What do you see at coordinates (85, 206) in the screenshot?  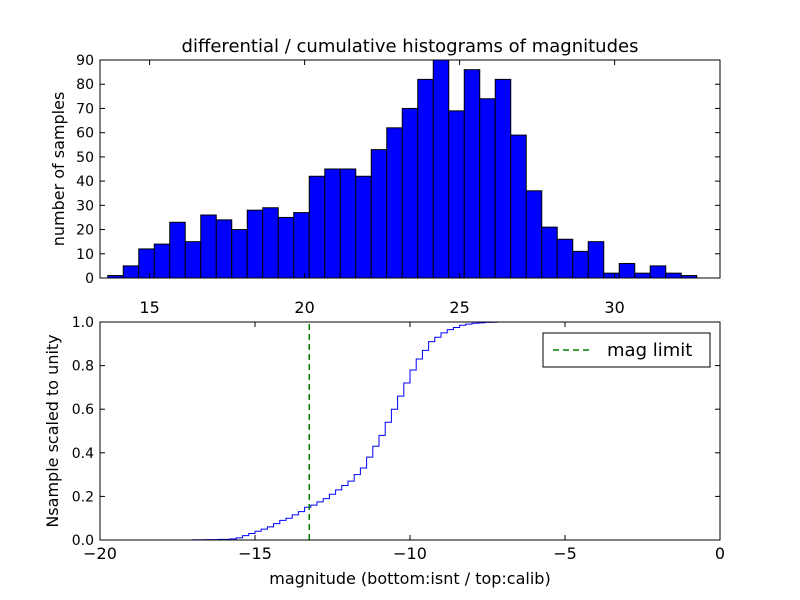 I see `y-tick-label: 30` at bounding box center [85, 206].